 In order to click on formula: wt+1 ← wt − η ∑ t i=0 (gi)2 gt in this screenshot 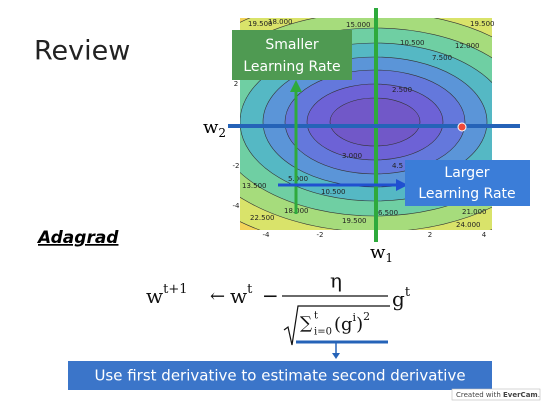, I will do `click(278, 307)`.